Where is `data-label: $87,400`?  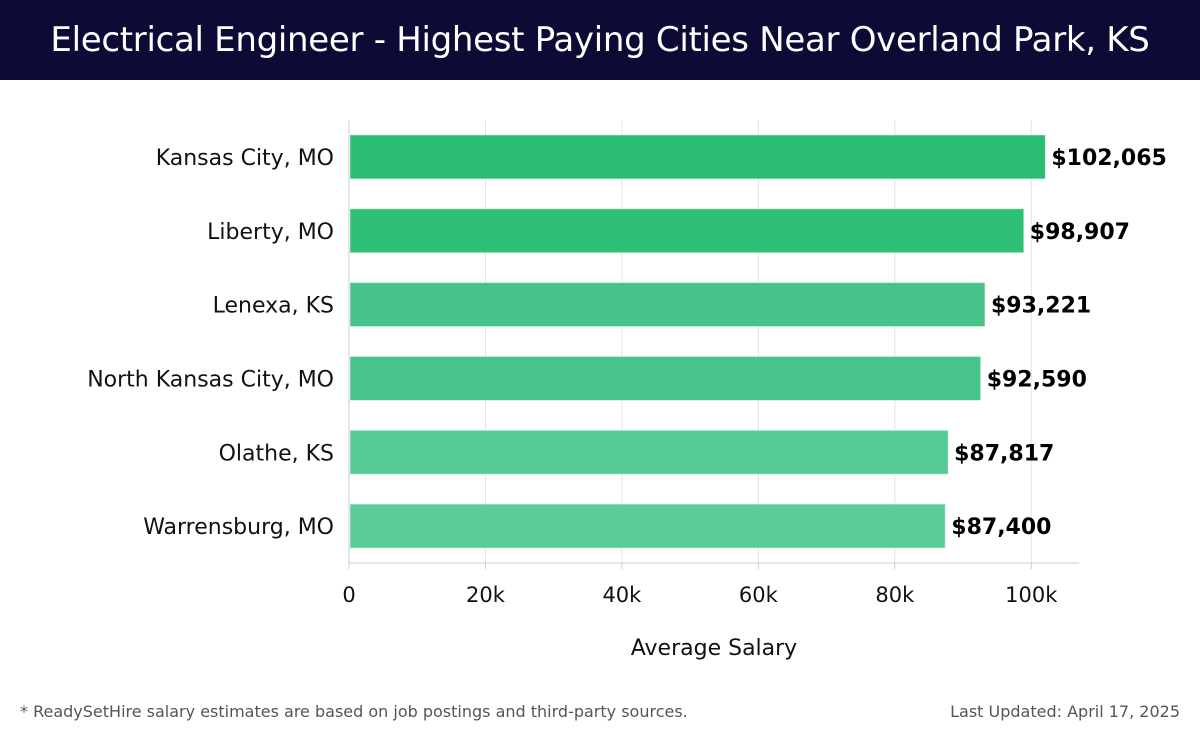 data-label: $87,400 is located at coordinates (1001, 527).